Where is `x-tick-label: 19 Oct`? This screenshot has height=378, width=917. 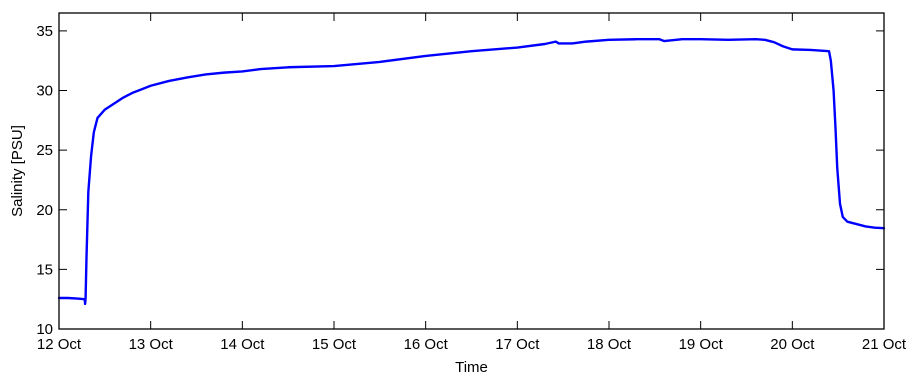
x-tick-label: 19 Oct is located at coordinates (701, 344).